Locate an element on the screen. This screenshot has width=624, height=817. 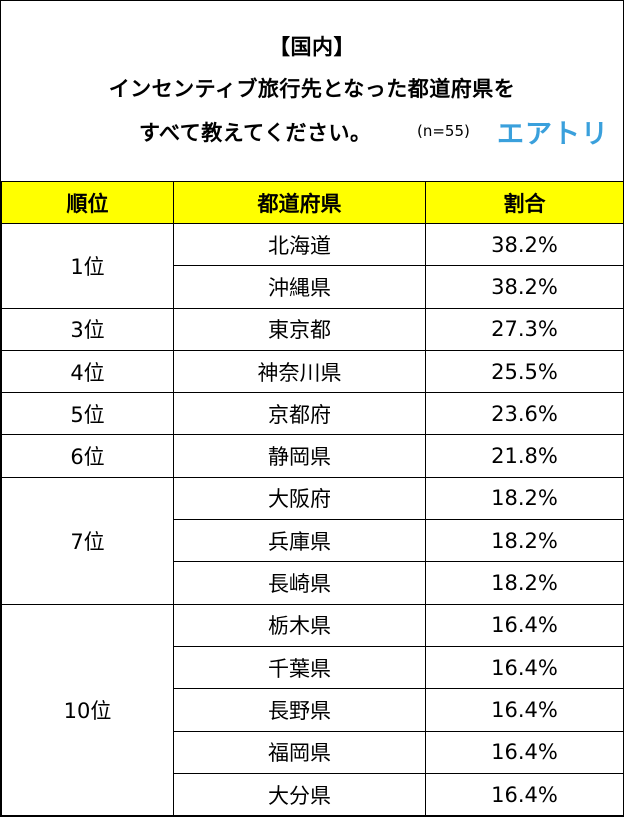
percentage-cell: 25.5% is located at coordinates (524, 371).